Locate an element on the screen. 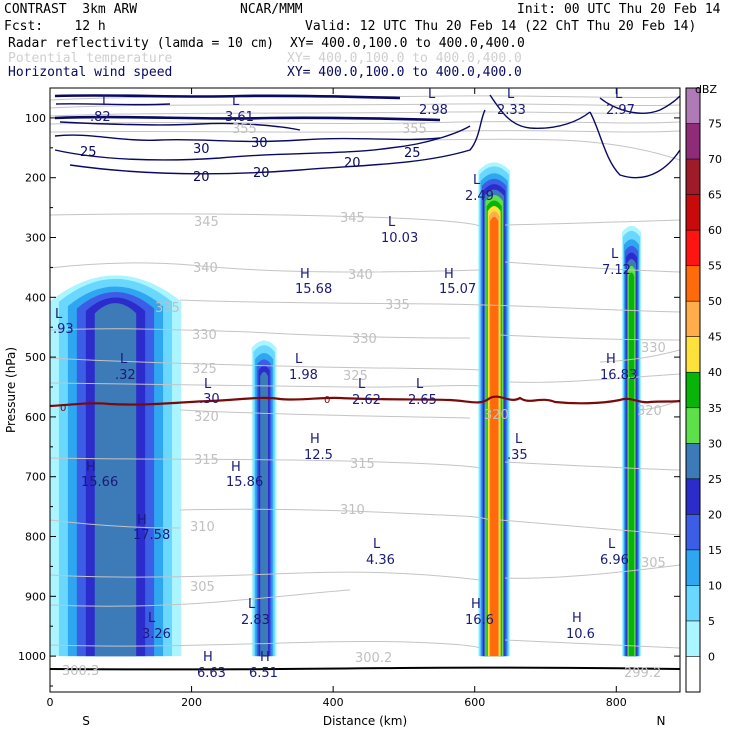 This screenshot has width=740, height=740. xy-reflectivity: XY= 400.0,100.0 to 400.0,400.0 is located at coordinates (407, 43).